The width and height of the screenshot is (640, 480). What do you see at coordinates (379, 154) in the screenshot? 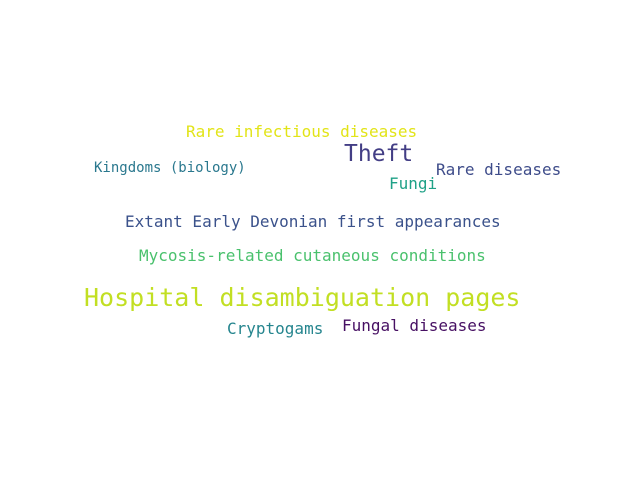
I see `word-theft: Theft` at bounding box center [379, 154].